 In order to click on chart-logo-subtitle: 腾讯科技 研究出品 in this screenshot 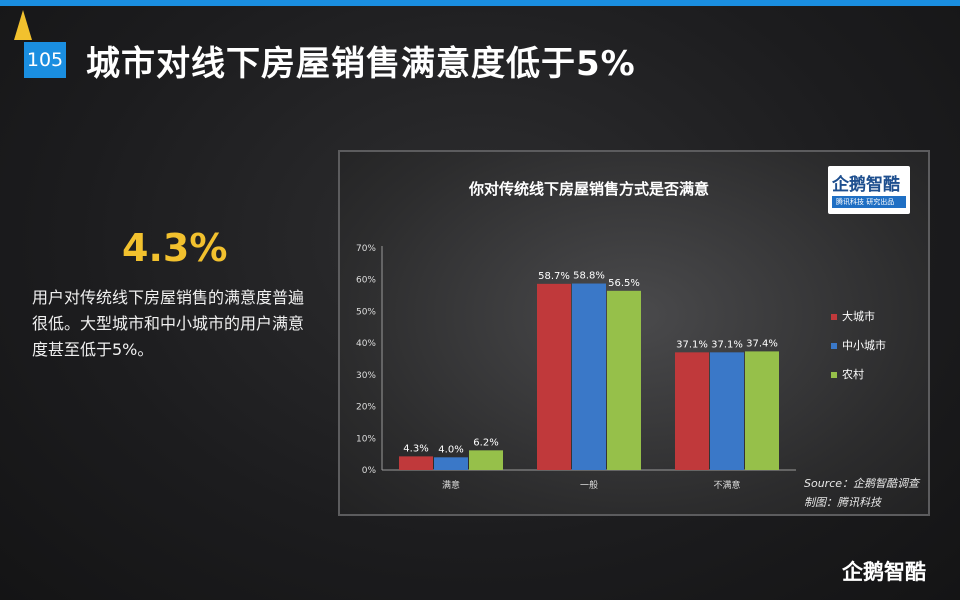, I will do `click(865, 202)`.